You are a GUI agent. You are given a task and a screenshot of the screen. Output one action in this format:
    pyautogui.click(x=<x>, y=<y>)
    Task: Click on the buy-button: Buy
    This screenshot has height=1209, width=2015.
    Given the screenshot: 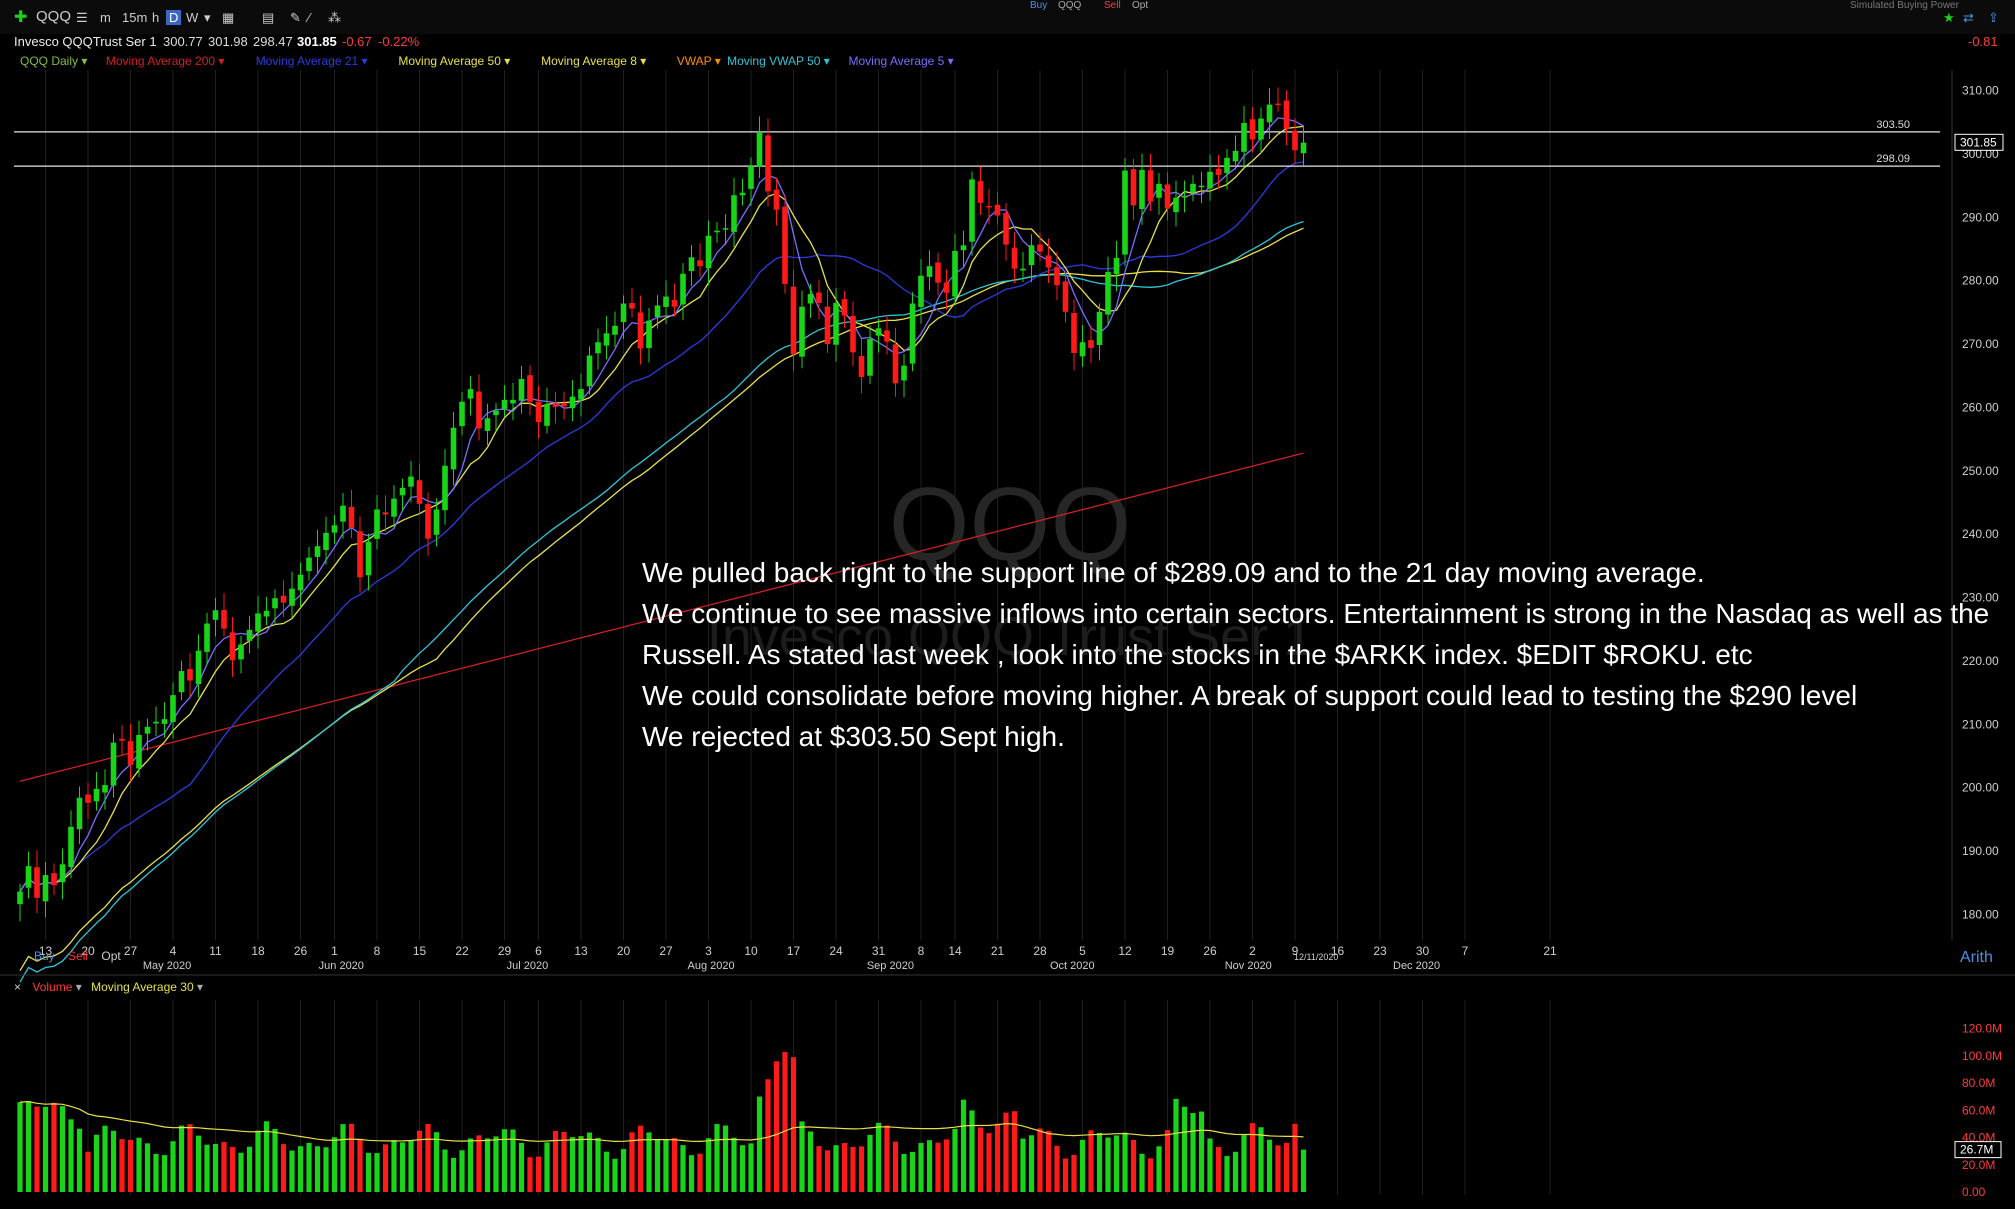 What is the action you would take?
    pyautogui.click(x=44, y=956)
    